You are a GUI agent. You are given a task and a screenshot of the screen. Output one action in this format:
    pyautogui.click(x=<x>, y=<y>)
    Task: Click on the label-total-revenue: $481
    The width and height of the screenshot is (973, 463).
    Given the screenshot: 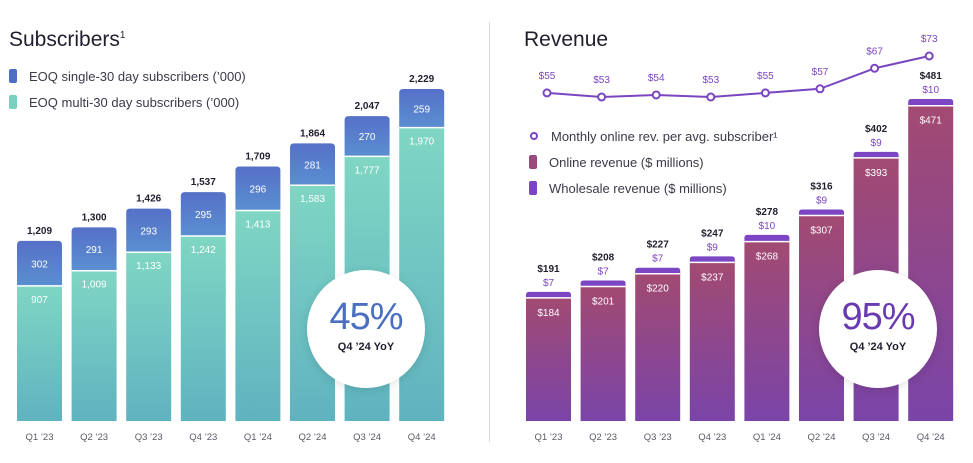 What is the action you would take?
    pyautogui.click(x=931, y=76)
    